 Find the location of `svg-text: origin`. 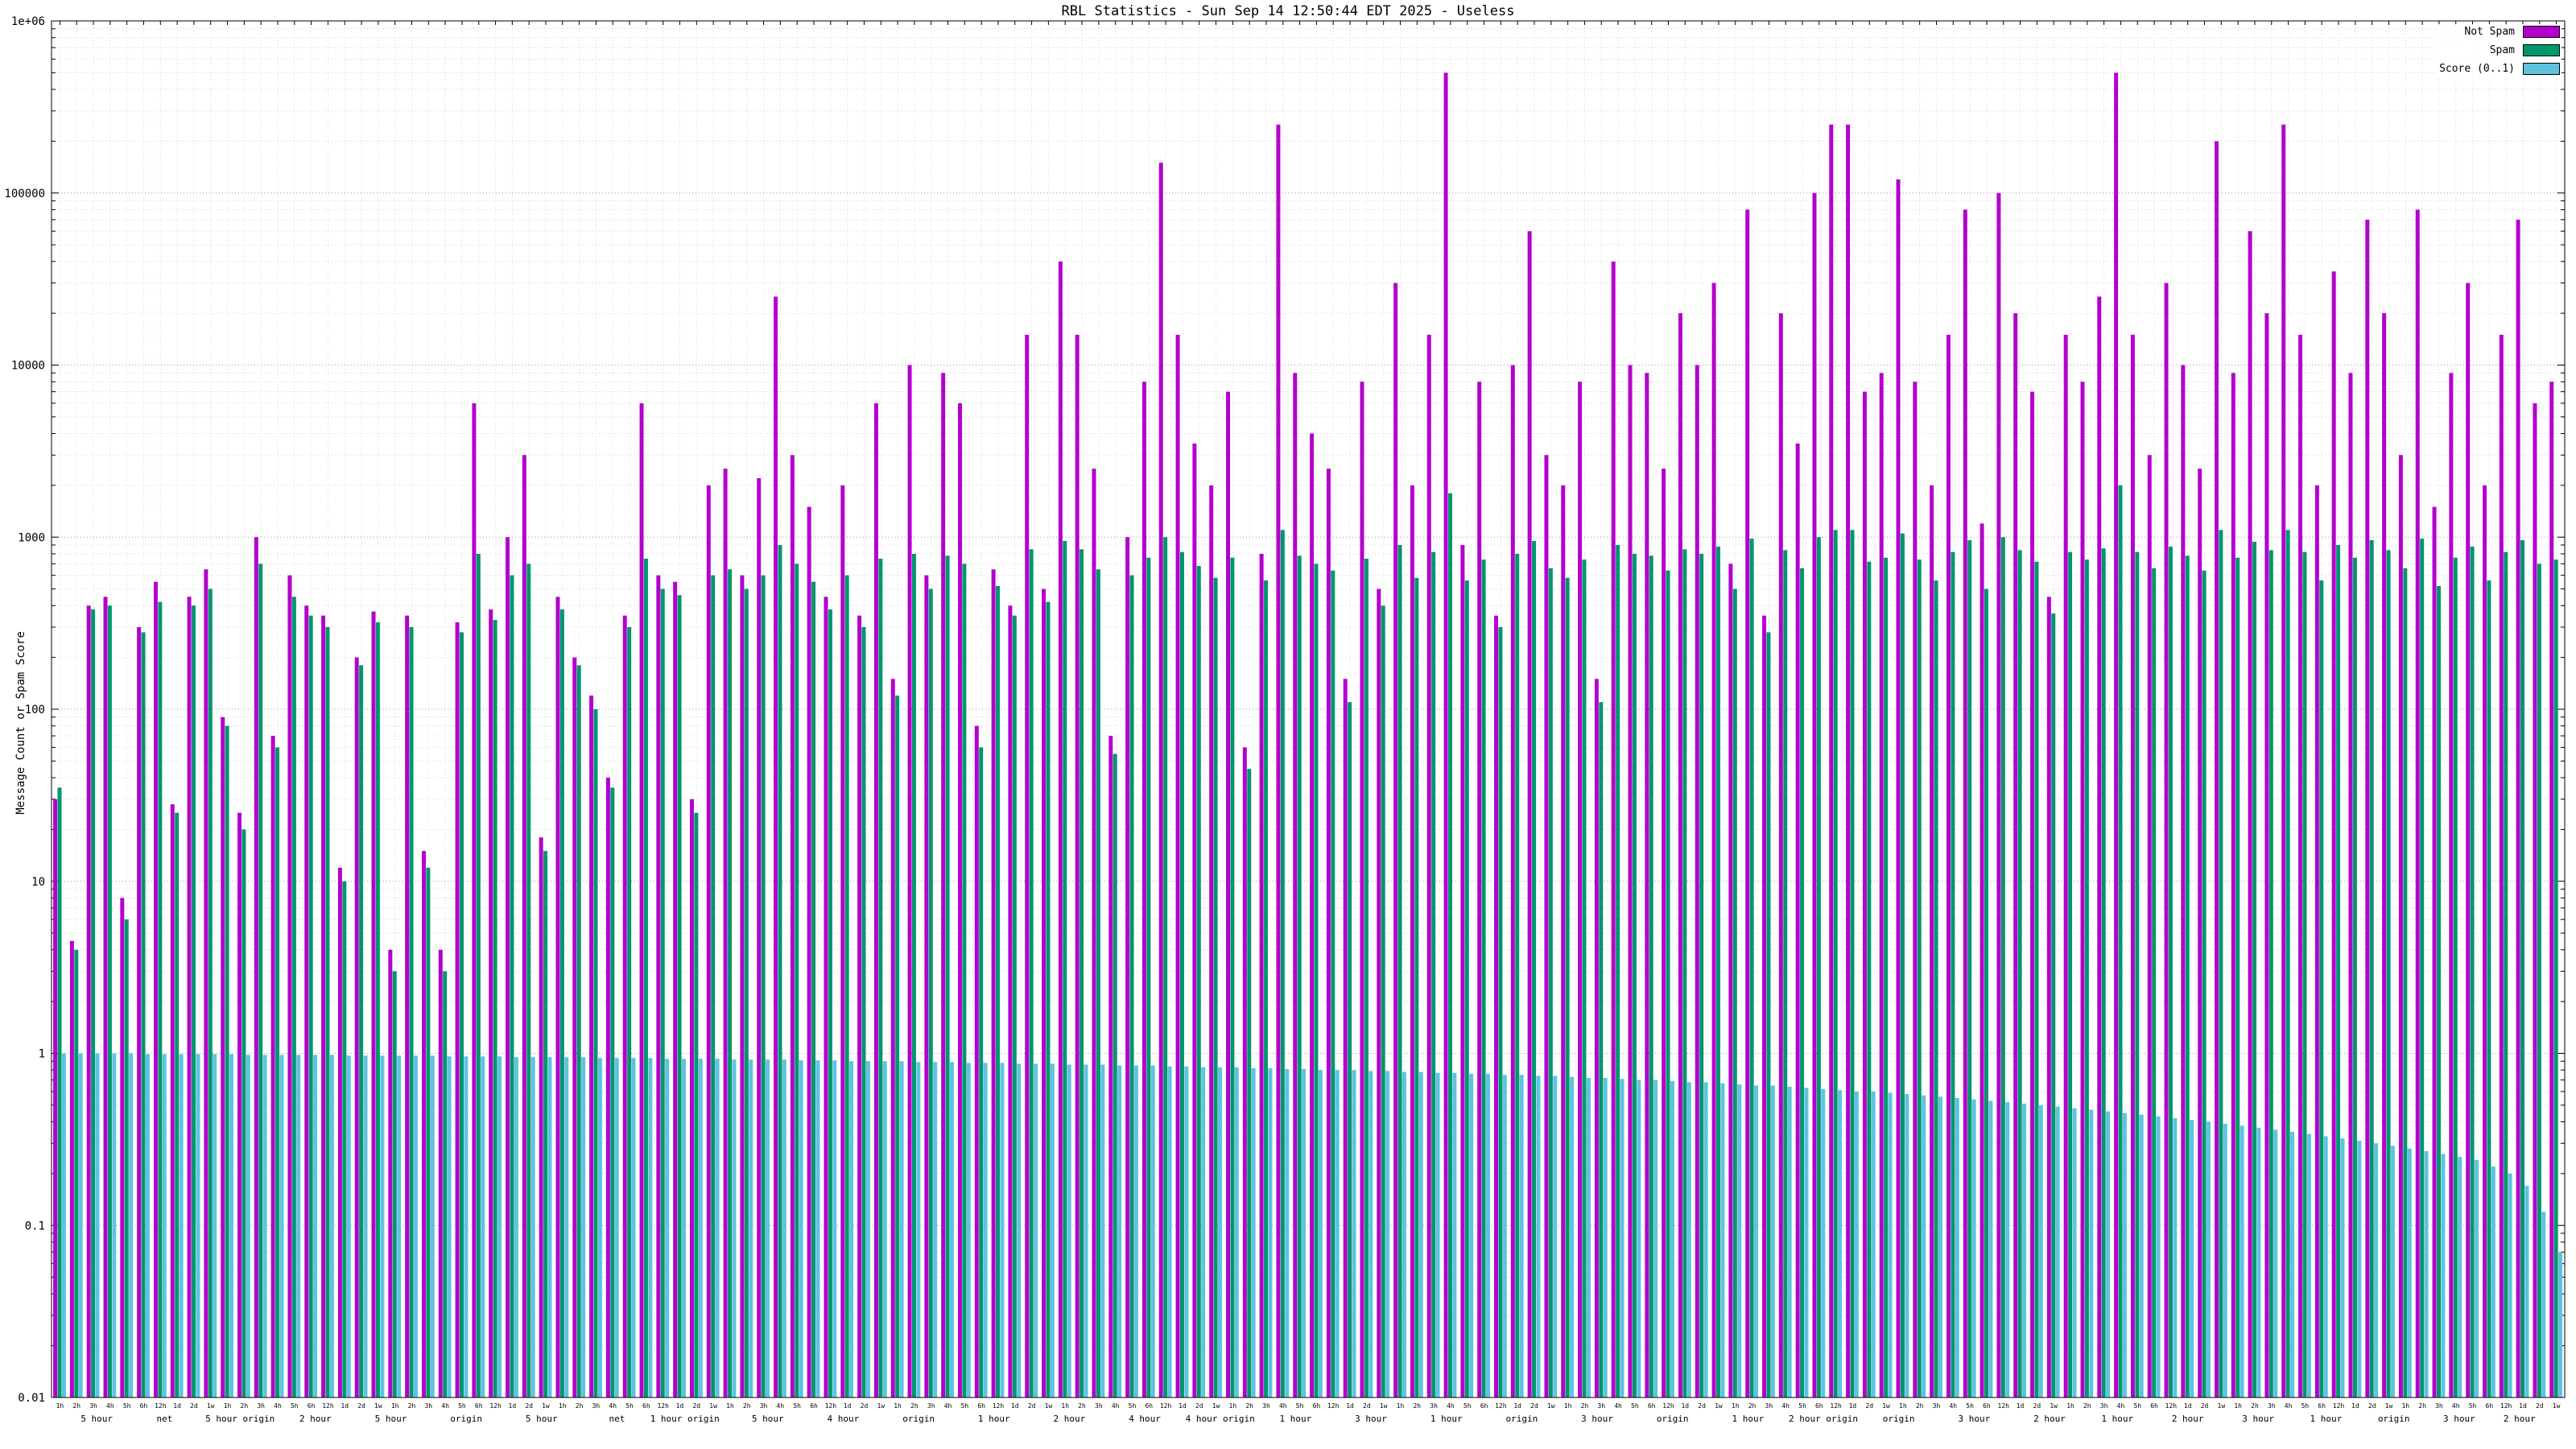

svg-text: origin is located at coordinates (1899, 1419).